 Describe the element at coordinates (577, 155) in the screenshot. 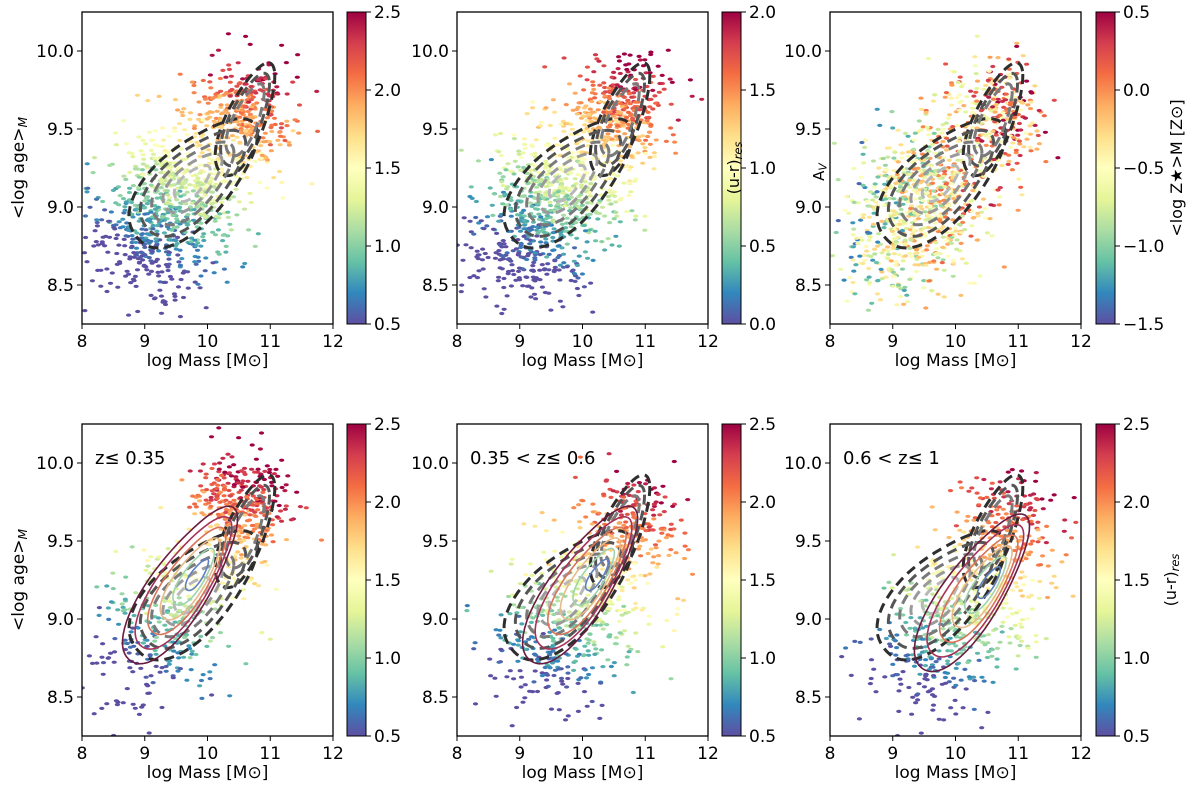

I see `contours` at that location.